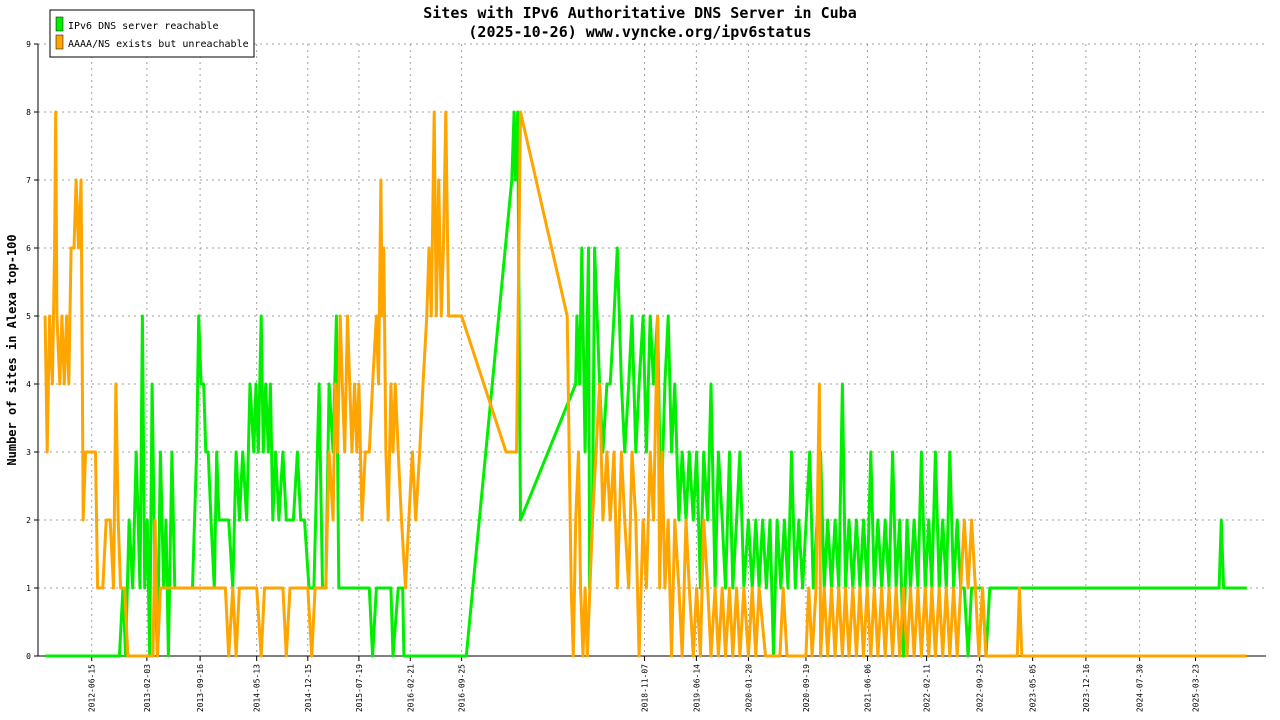 This screenshot has width=1280, height=720. I want to click on x-tick-label: 2023-12-16, so click(1086, 688).